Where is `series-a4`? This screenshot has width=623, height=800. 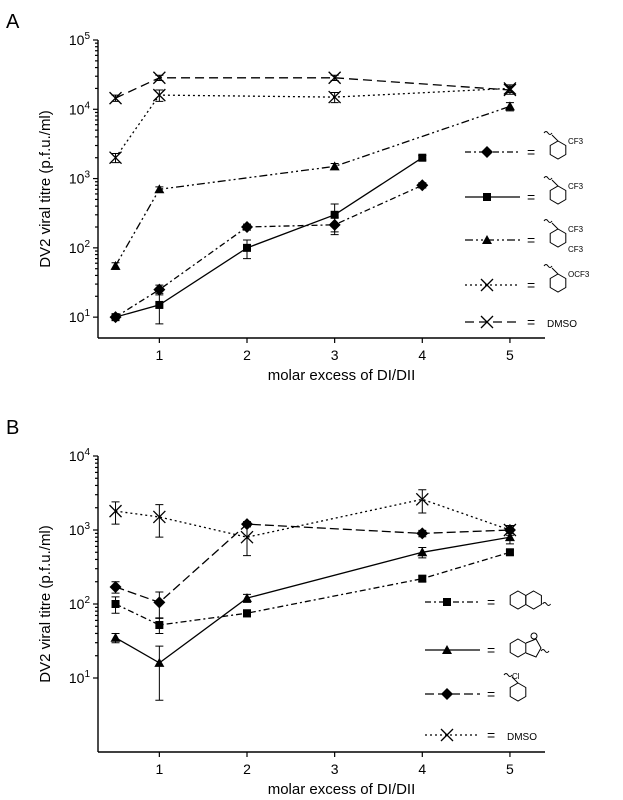
series-a4 is located at coordinates (313, 123).